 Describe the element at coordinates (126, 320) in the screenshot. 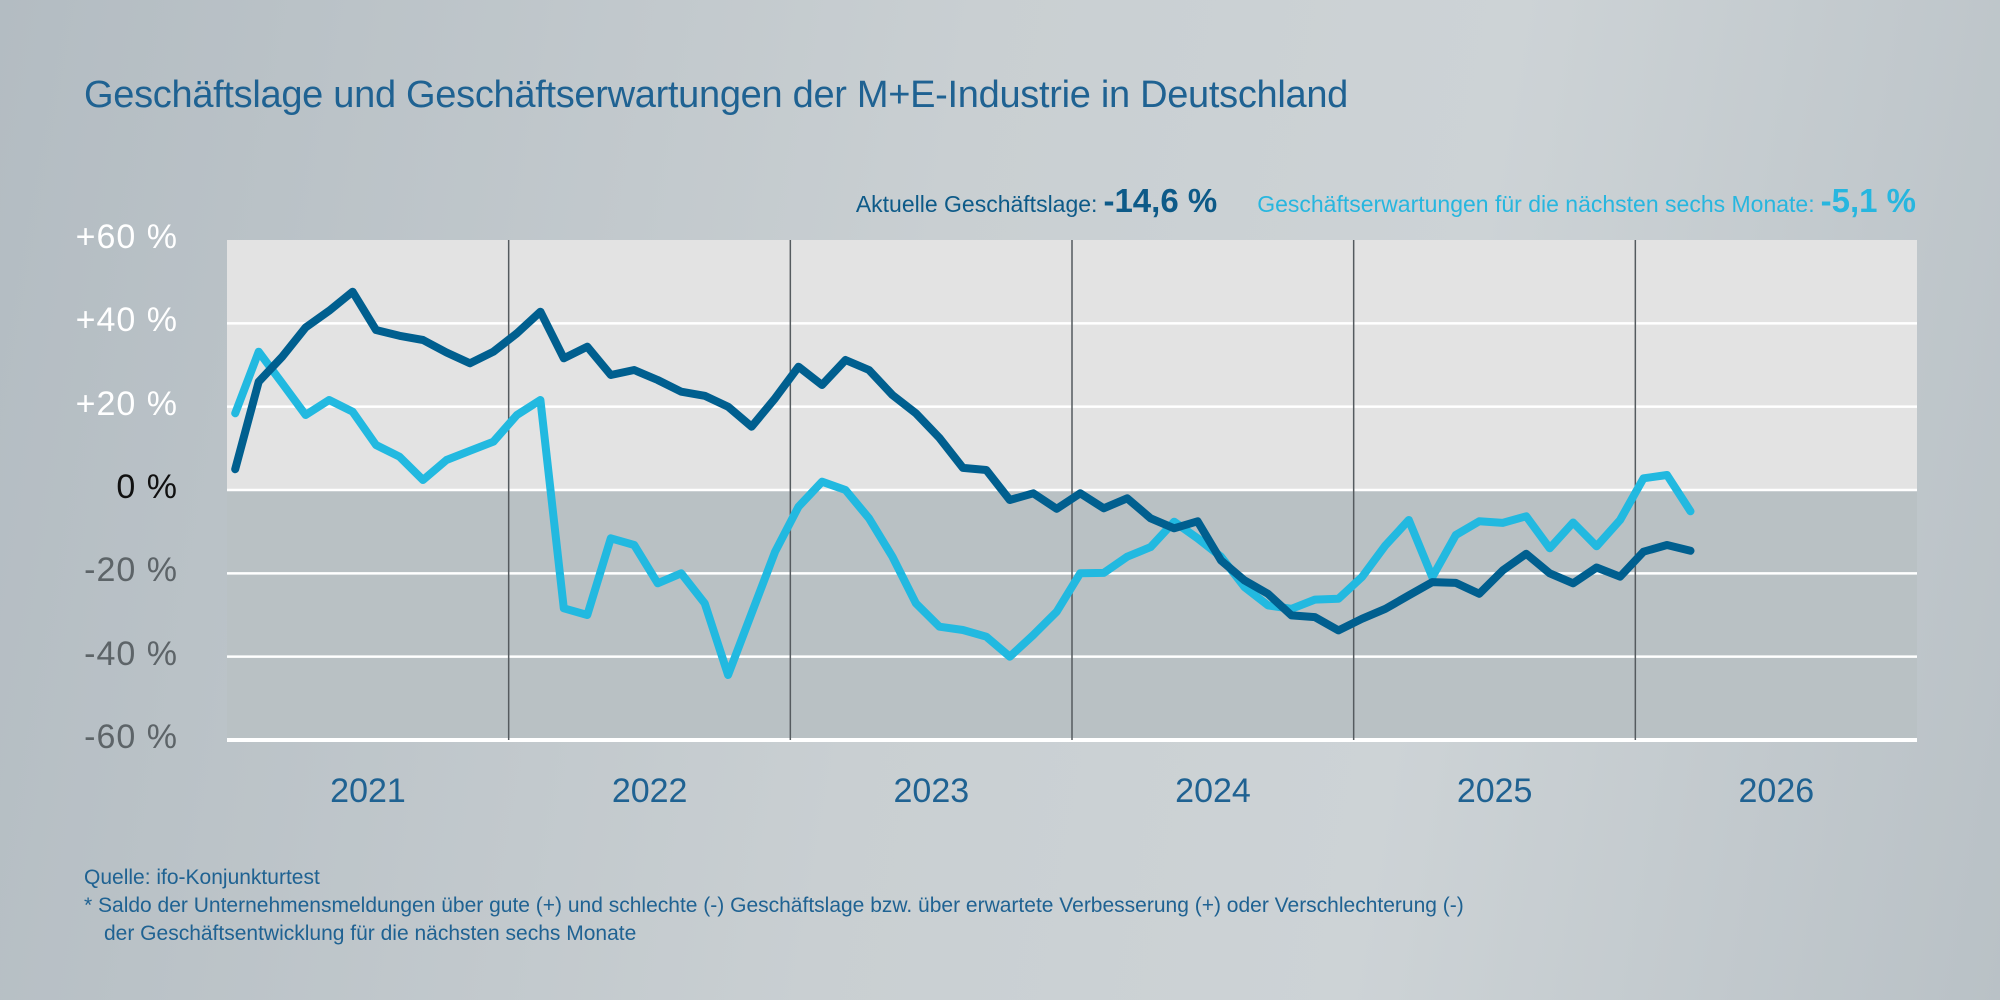

I see `y-tick-label: +40 %` at that location.